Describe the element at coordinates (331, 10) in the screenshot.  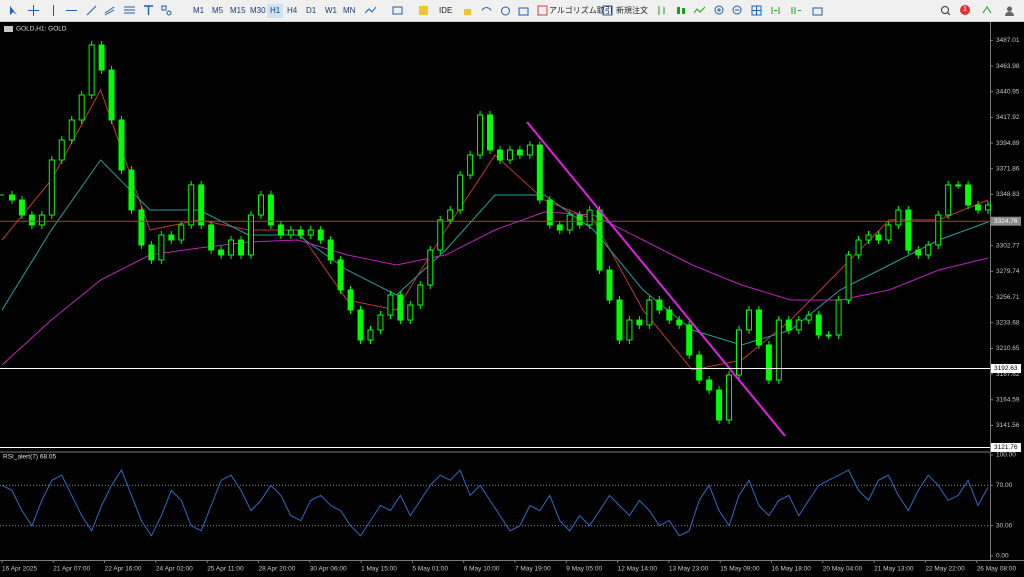
I see `timeframe-button: W1` at that location.